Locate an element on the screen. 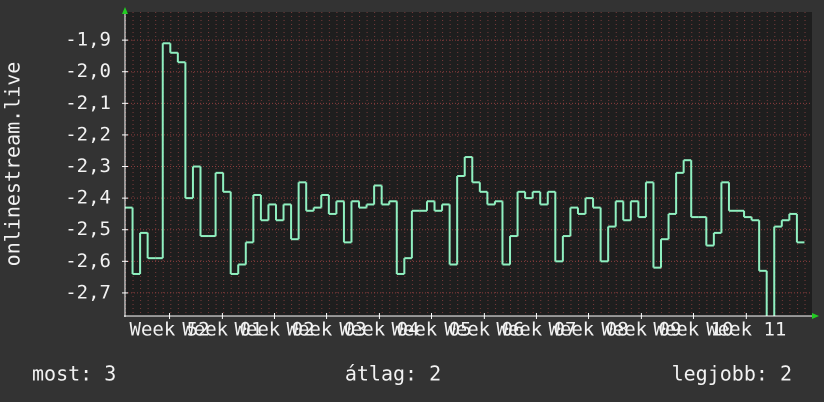 The height and width of the screenshot is (402, 824). x-tick-label: Week 08 is located at coordinates (588, 330).